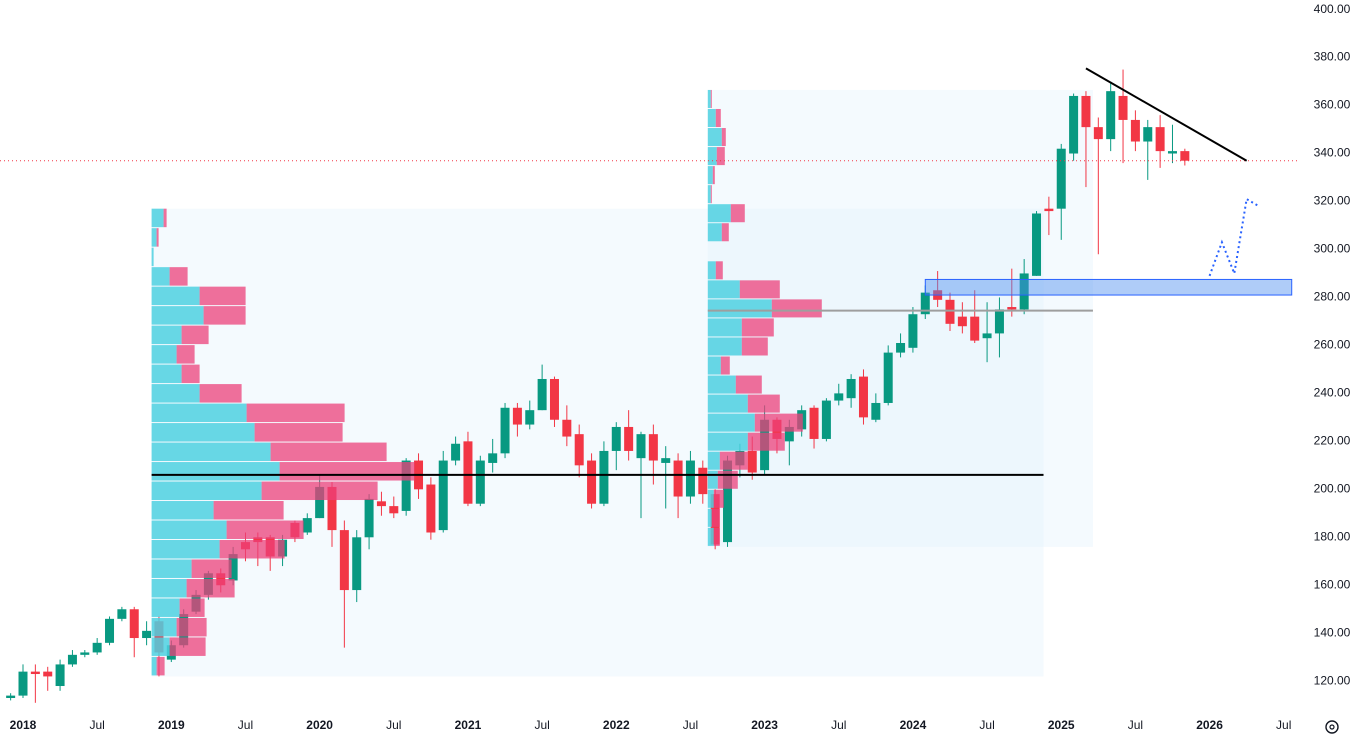 This screenshot has width=1352, height=737. Describe the element at coordinates (1332, 249) in the screenshot. I see `y-tick-label: 300.00` at that location.